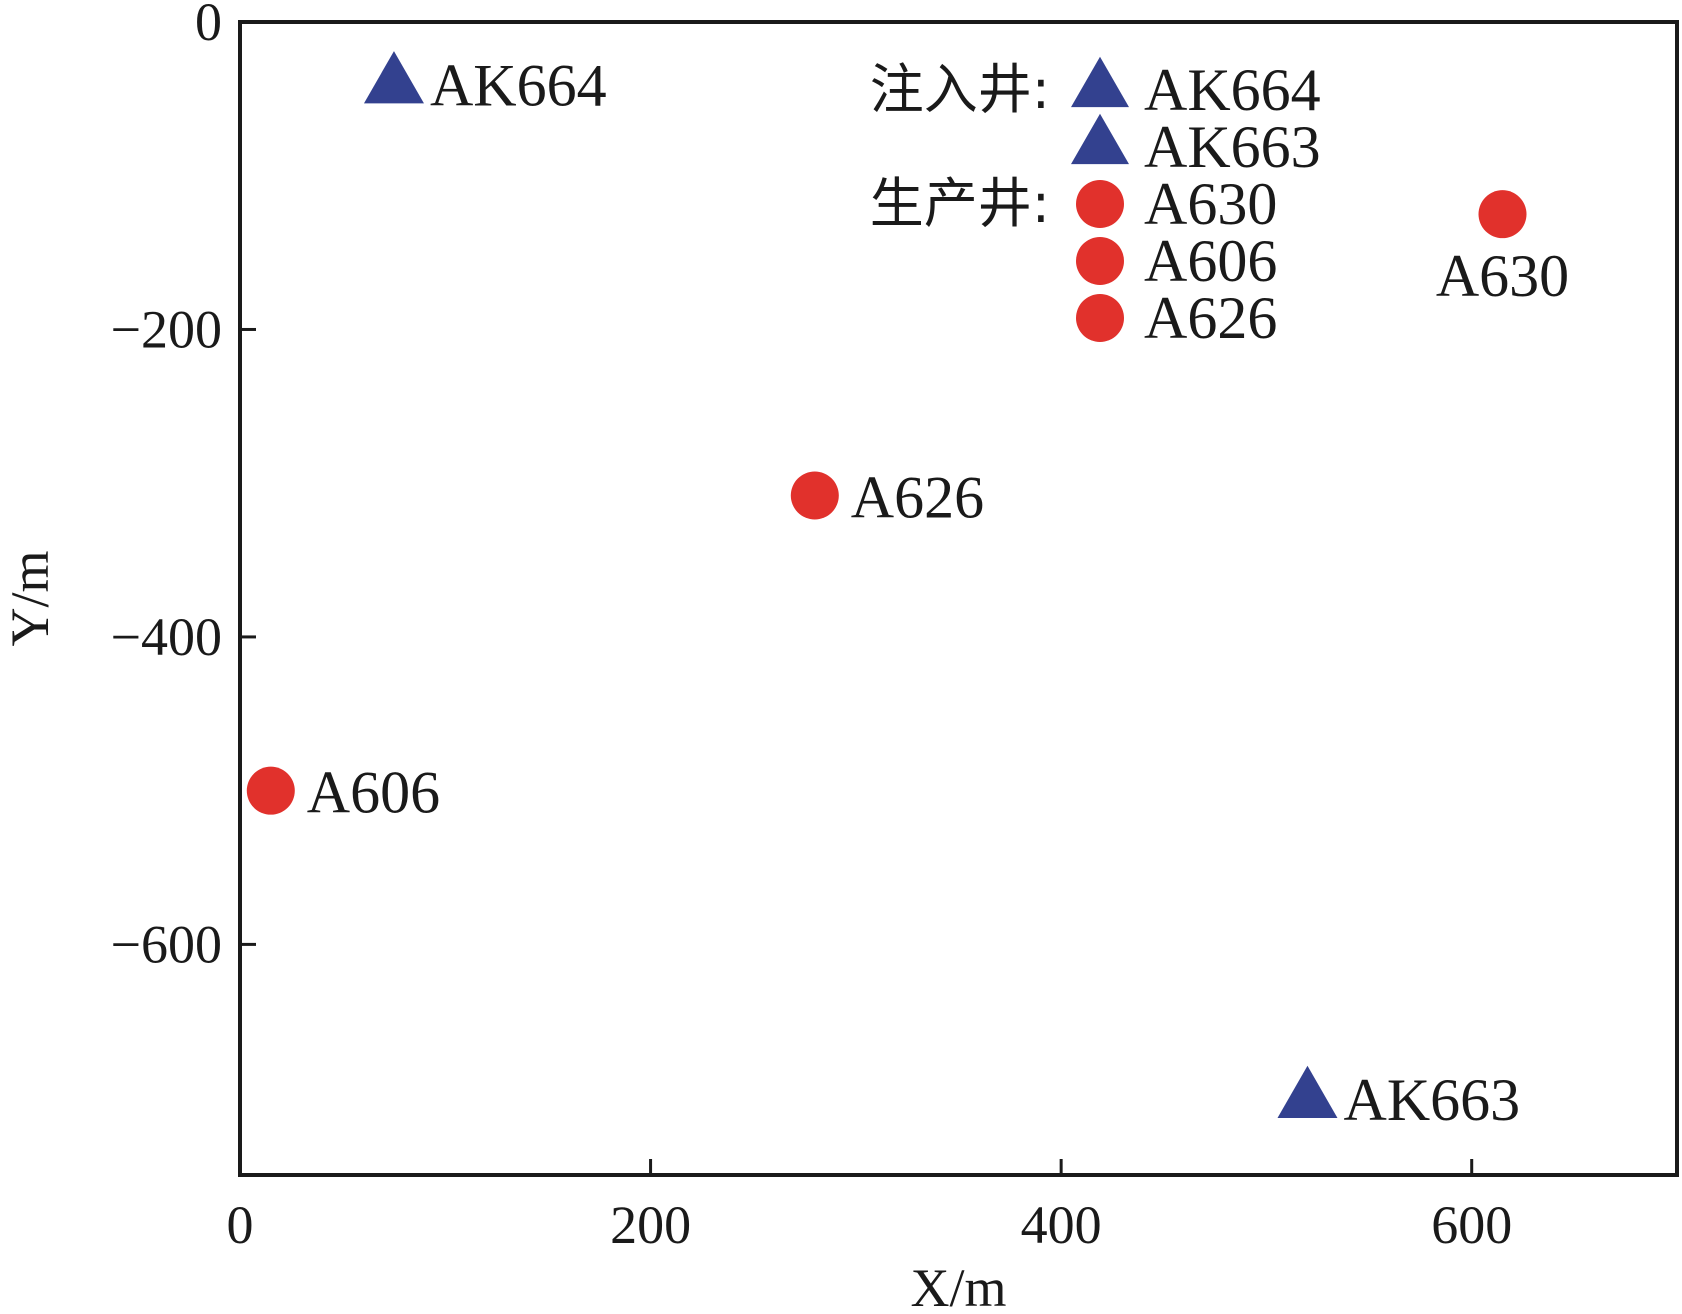 The image size is (1682, 1314). I want to click on y-tick-label: −600, so click(166, 944).